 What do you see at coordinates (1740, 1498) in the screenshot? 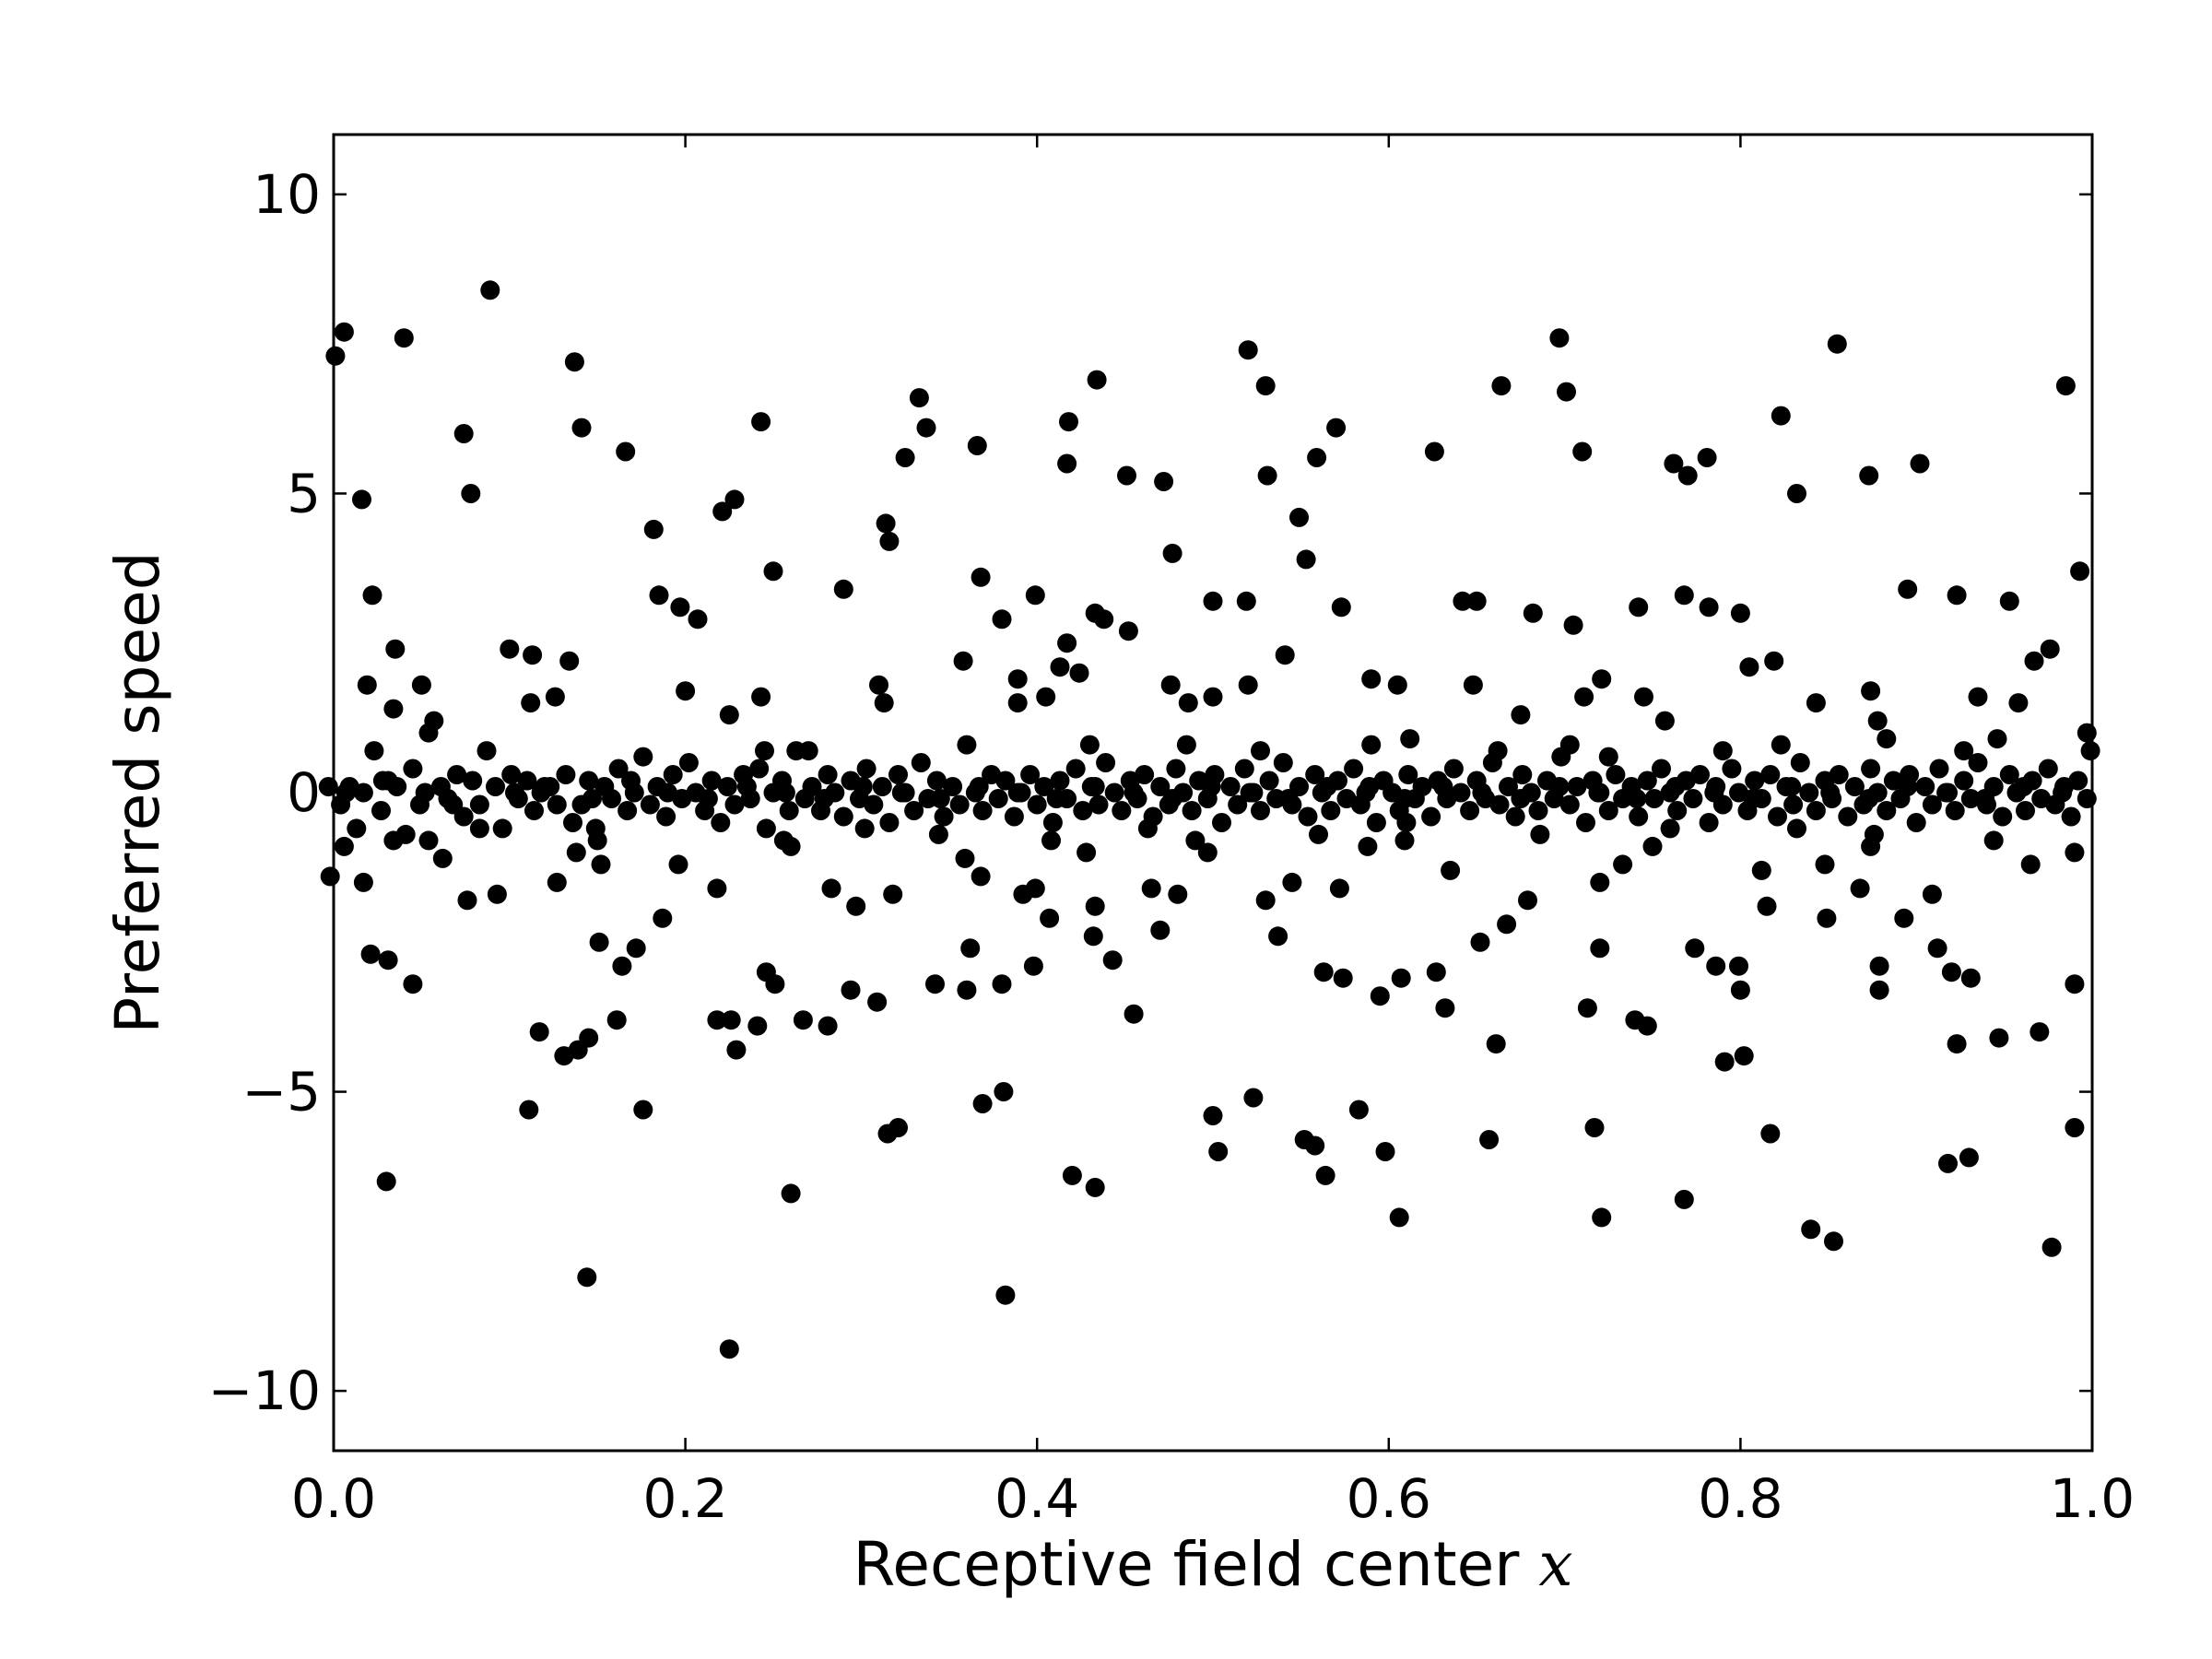
I see `x-tick-label: 0.8` at bounding box center [1740, 1498].